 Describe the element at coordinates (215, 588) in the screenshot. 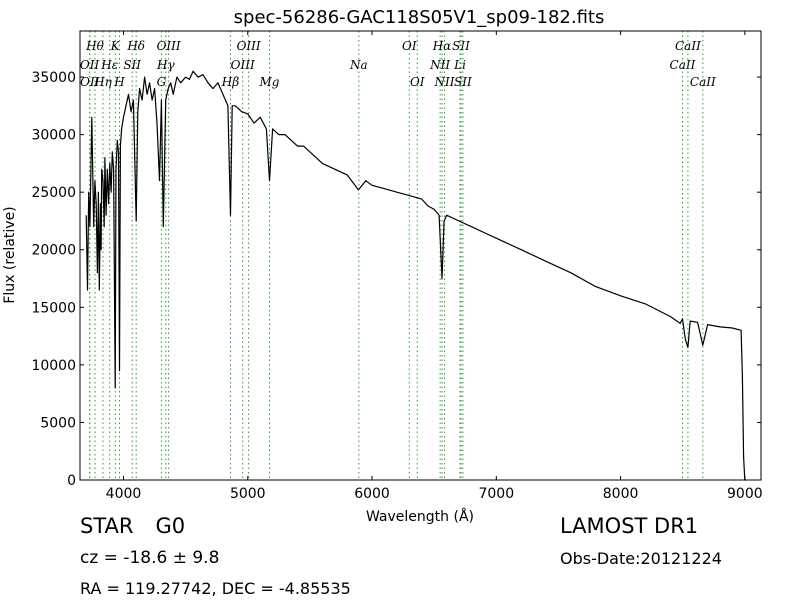

I see `coordinates-readout: RA = 119.27742, DEC = -4.85535` at that location.